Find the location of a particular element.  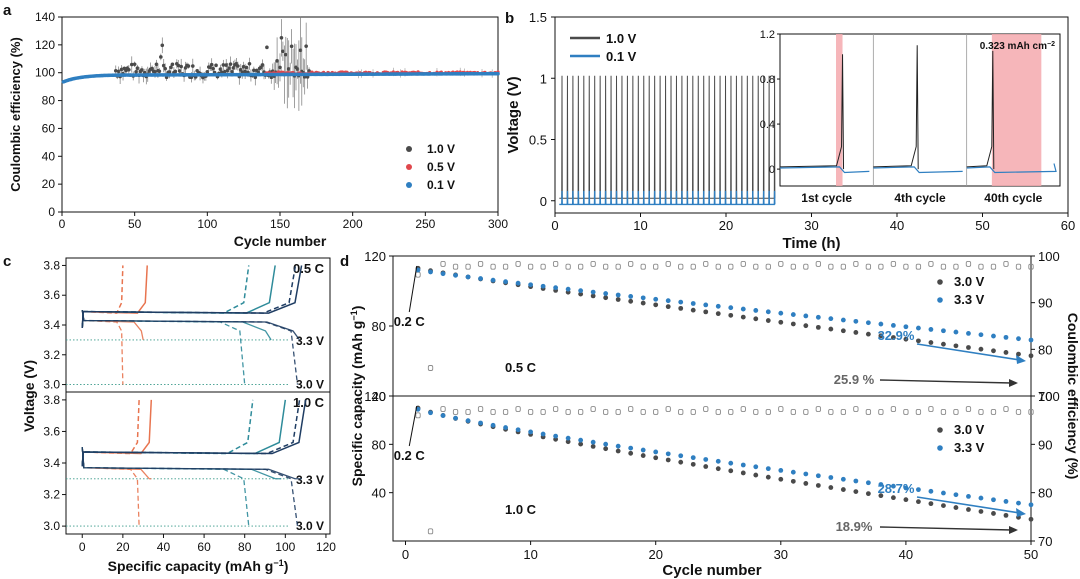

x-tick-label: 40 is located at coordinates (906, 554).